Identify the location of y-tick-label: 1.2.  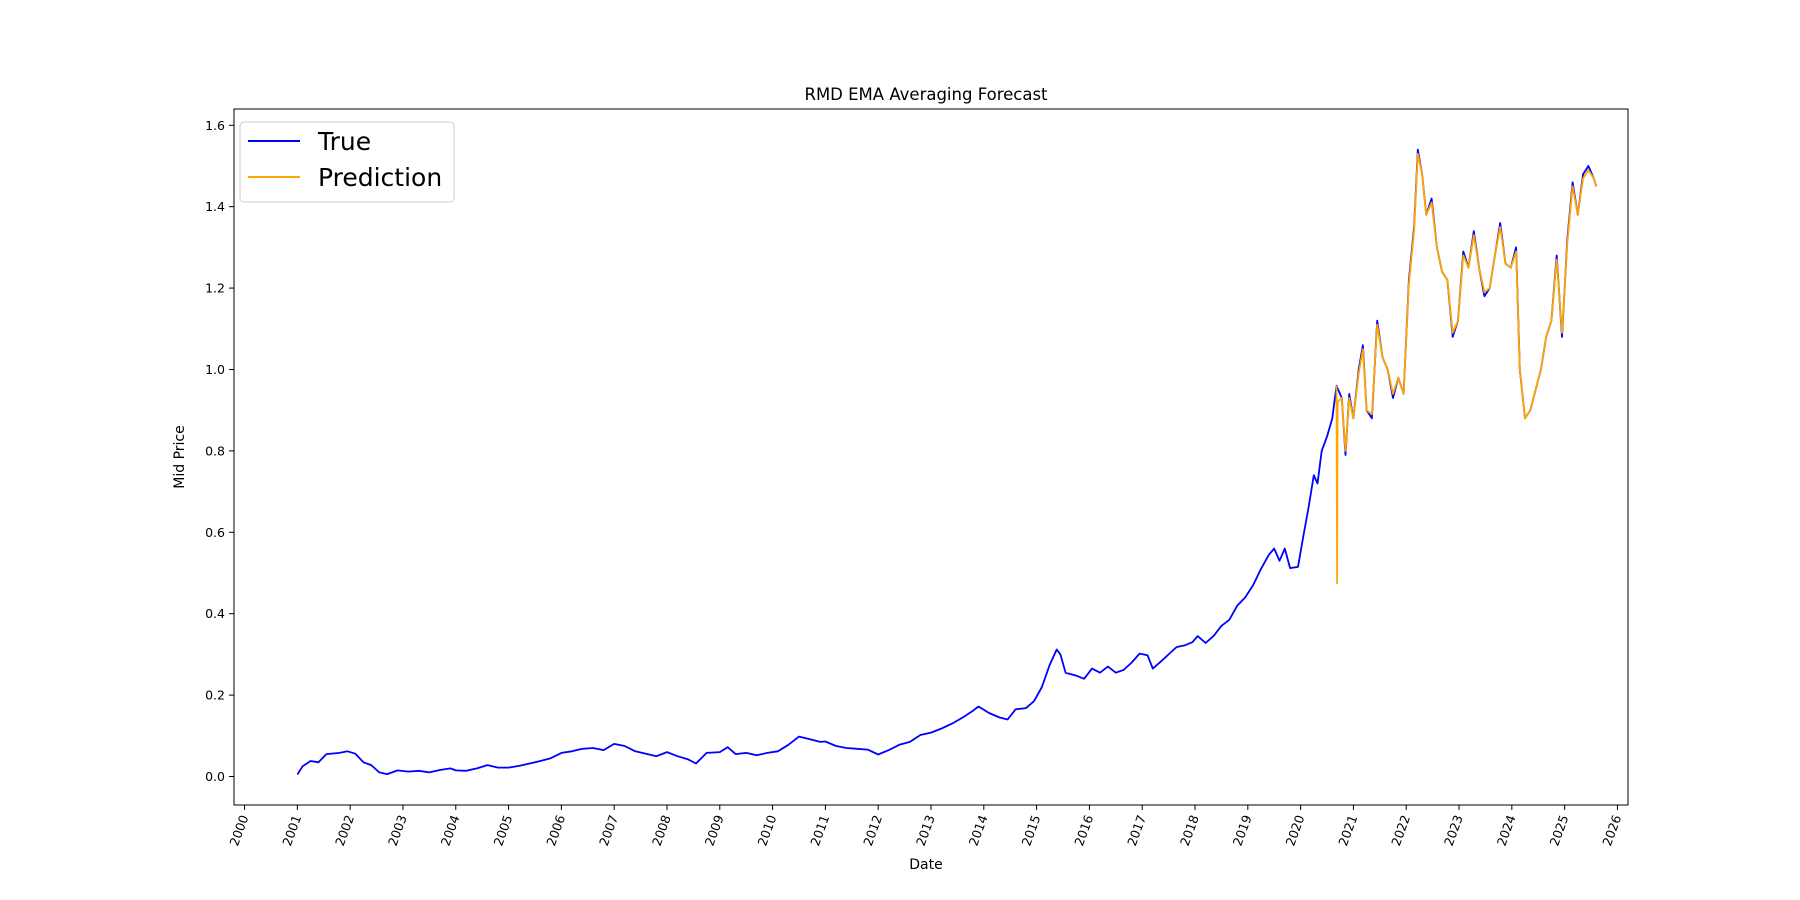
(215, 288).